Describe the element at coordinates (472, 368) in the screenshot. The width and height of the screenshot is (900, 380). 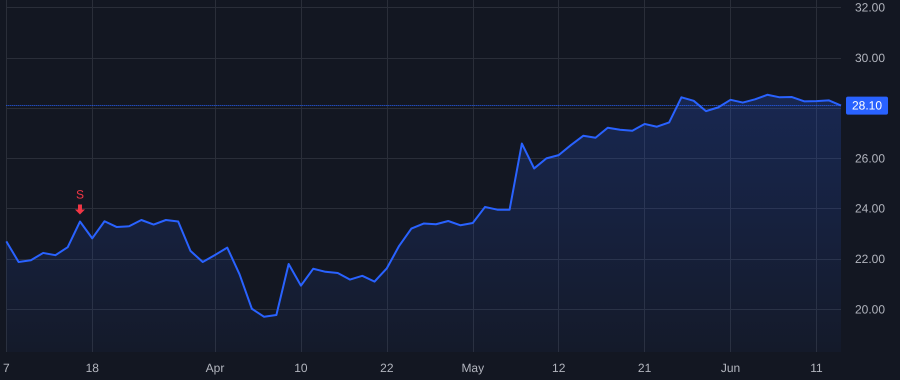
I see `x-tick-label: May` at that location.